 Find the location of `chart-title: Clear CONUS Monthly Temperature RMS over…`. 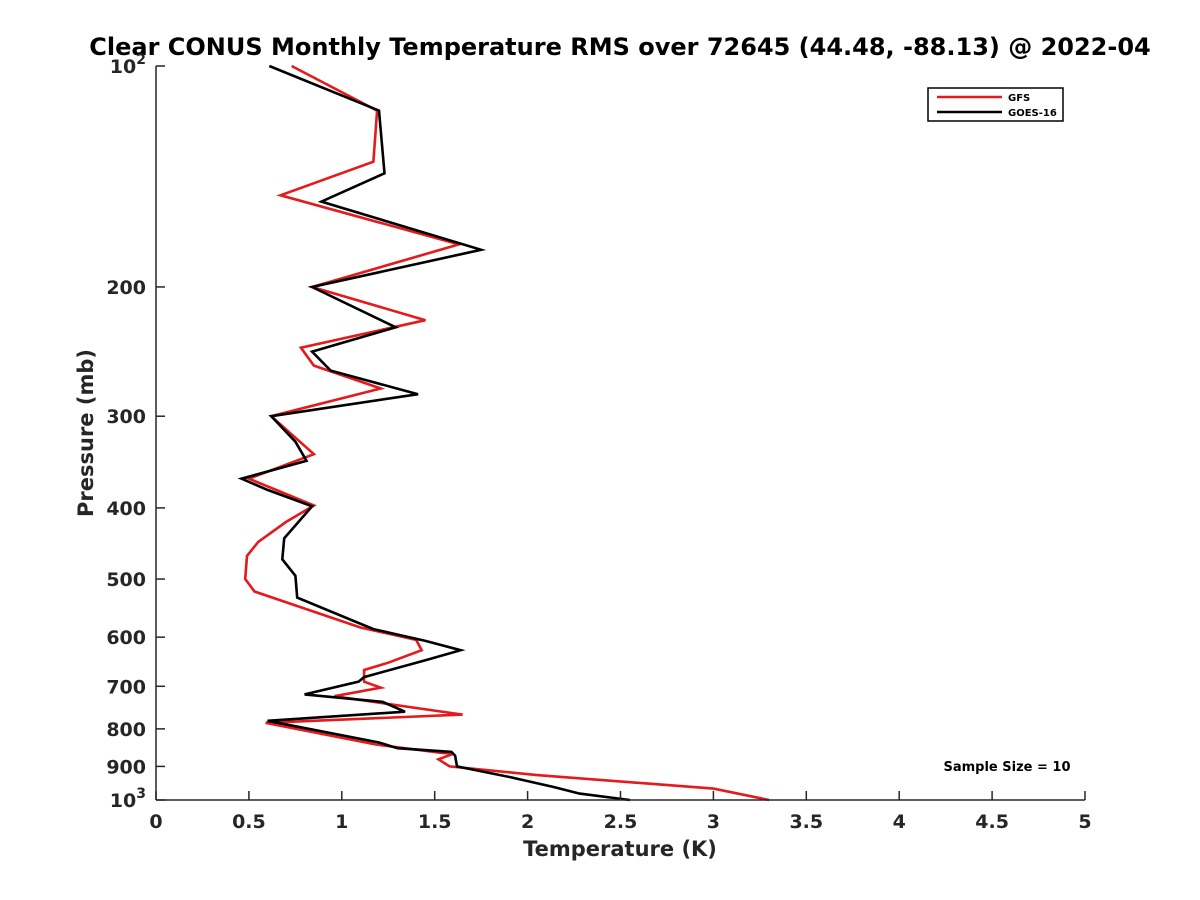

chart-title: Clear CONUS Monthly Temperature RMS over… is located at coordinates (619, 47).